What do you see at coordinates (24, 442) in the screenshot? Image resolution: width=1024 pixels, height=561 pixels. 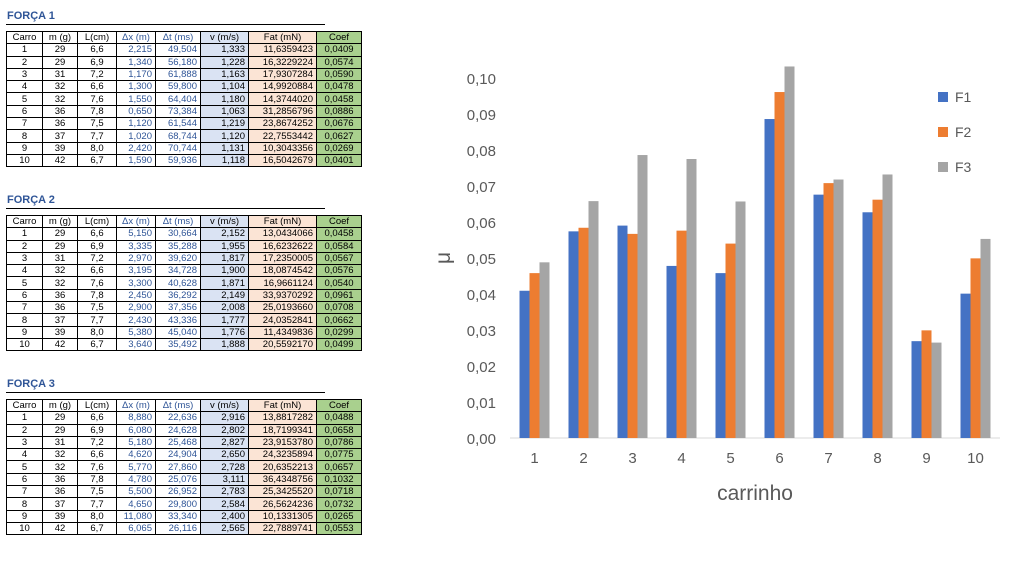 I see `cell-carro: 3` at bounding box center [24, 442].